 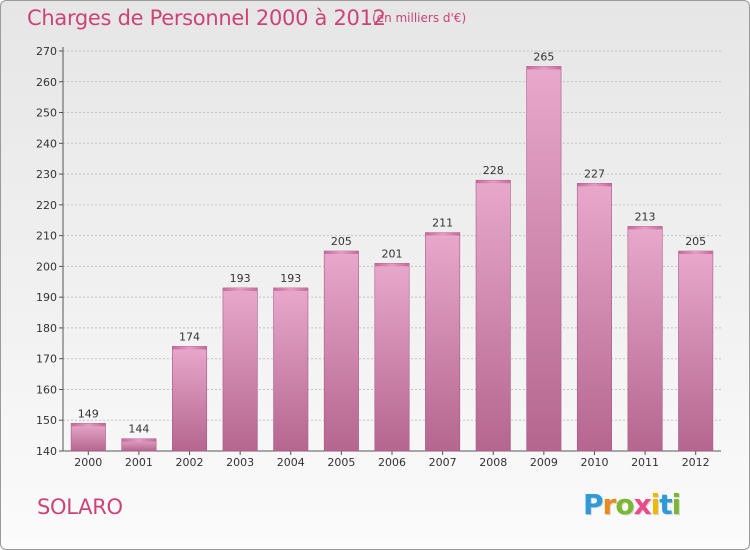 I want to click on bar-top-2006, so click(x=392, y=265).